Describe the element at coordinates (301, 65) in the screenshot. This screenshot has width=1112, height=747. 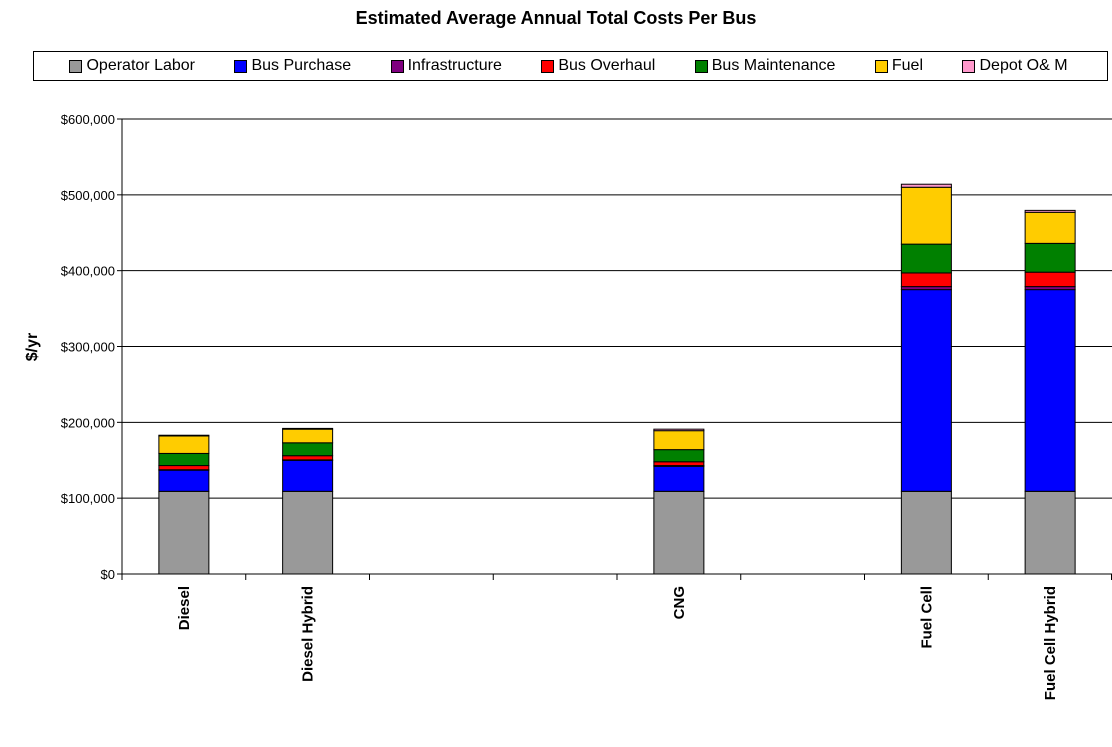
I see `legend-label: Bus Purchase` at that location.